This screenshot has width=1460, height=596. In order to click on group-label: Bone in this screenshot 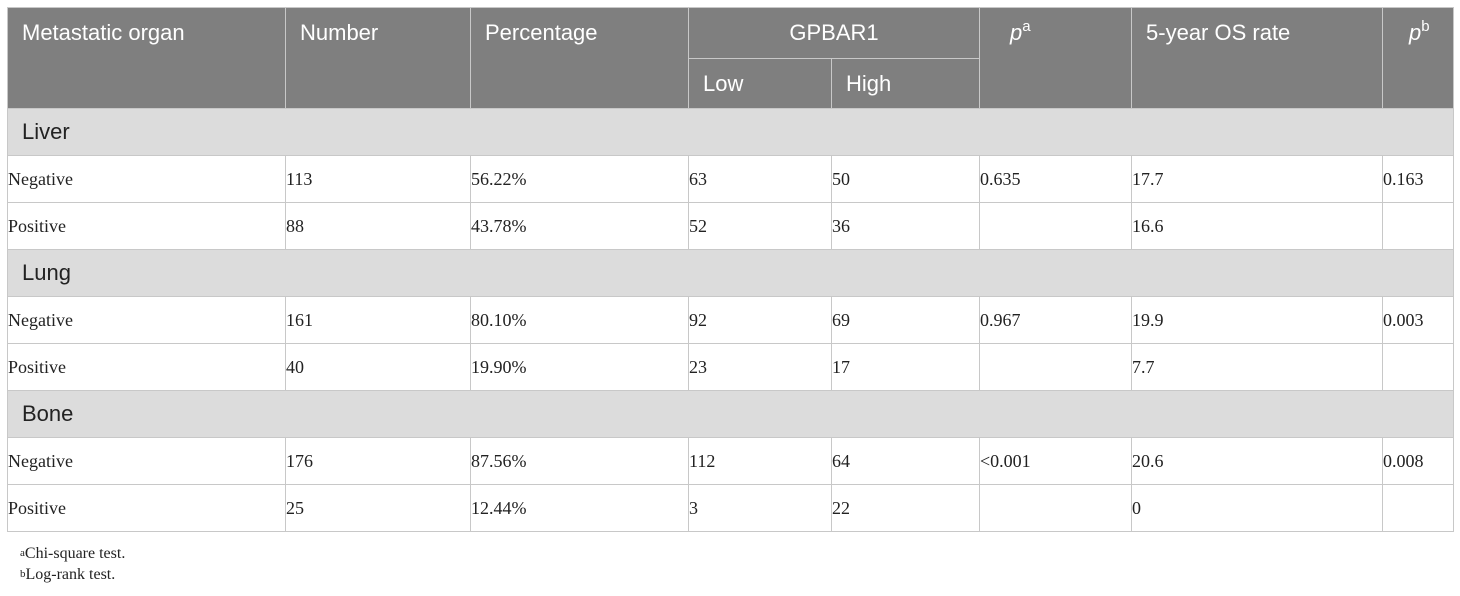, I will do `click(730, 414)`.